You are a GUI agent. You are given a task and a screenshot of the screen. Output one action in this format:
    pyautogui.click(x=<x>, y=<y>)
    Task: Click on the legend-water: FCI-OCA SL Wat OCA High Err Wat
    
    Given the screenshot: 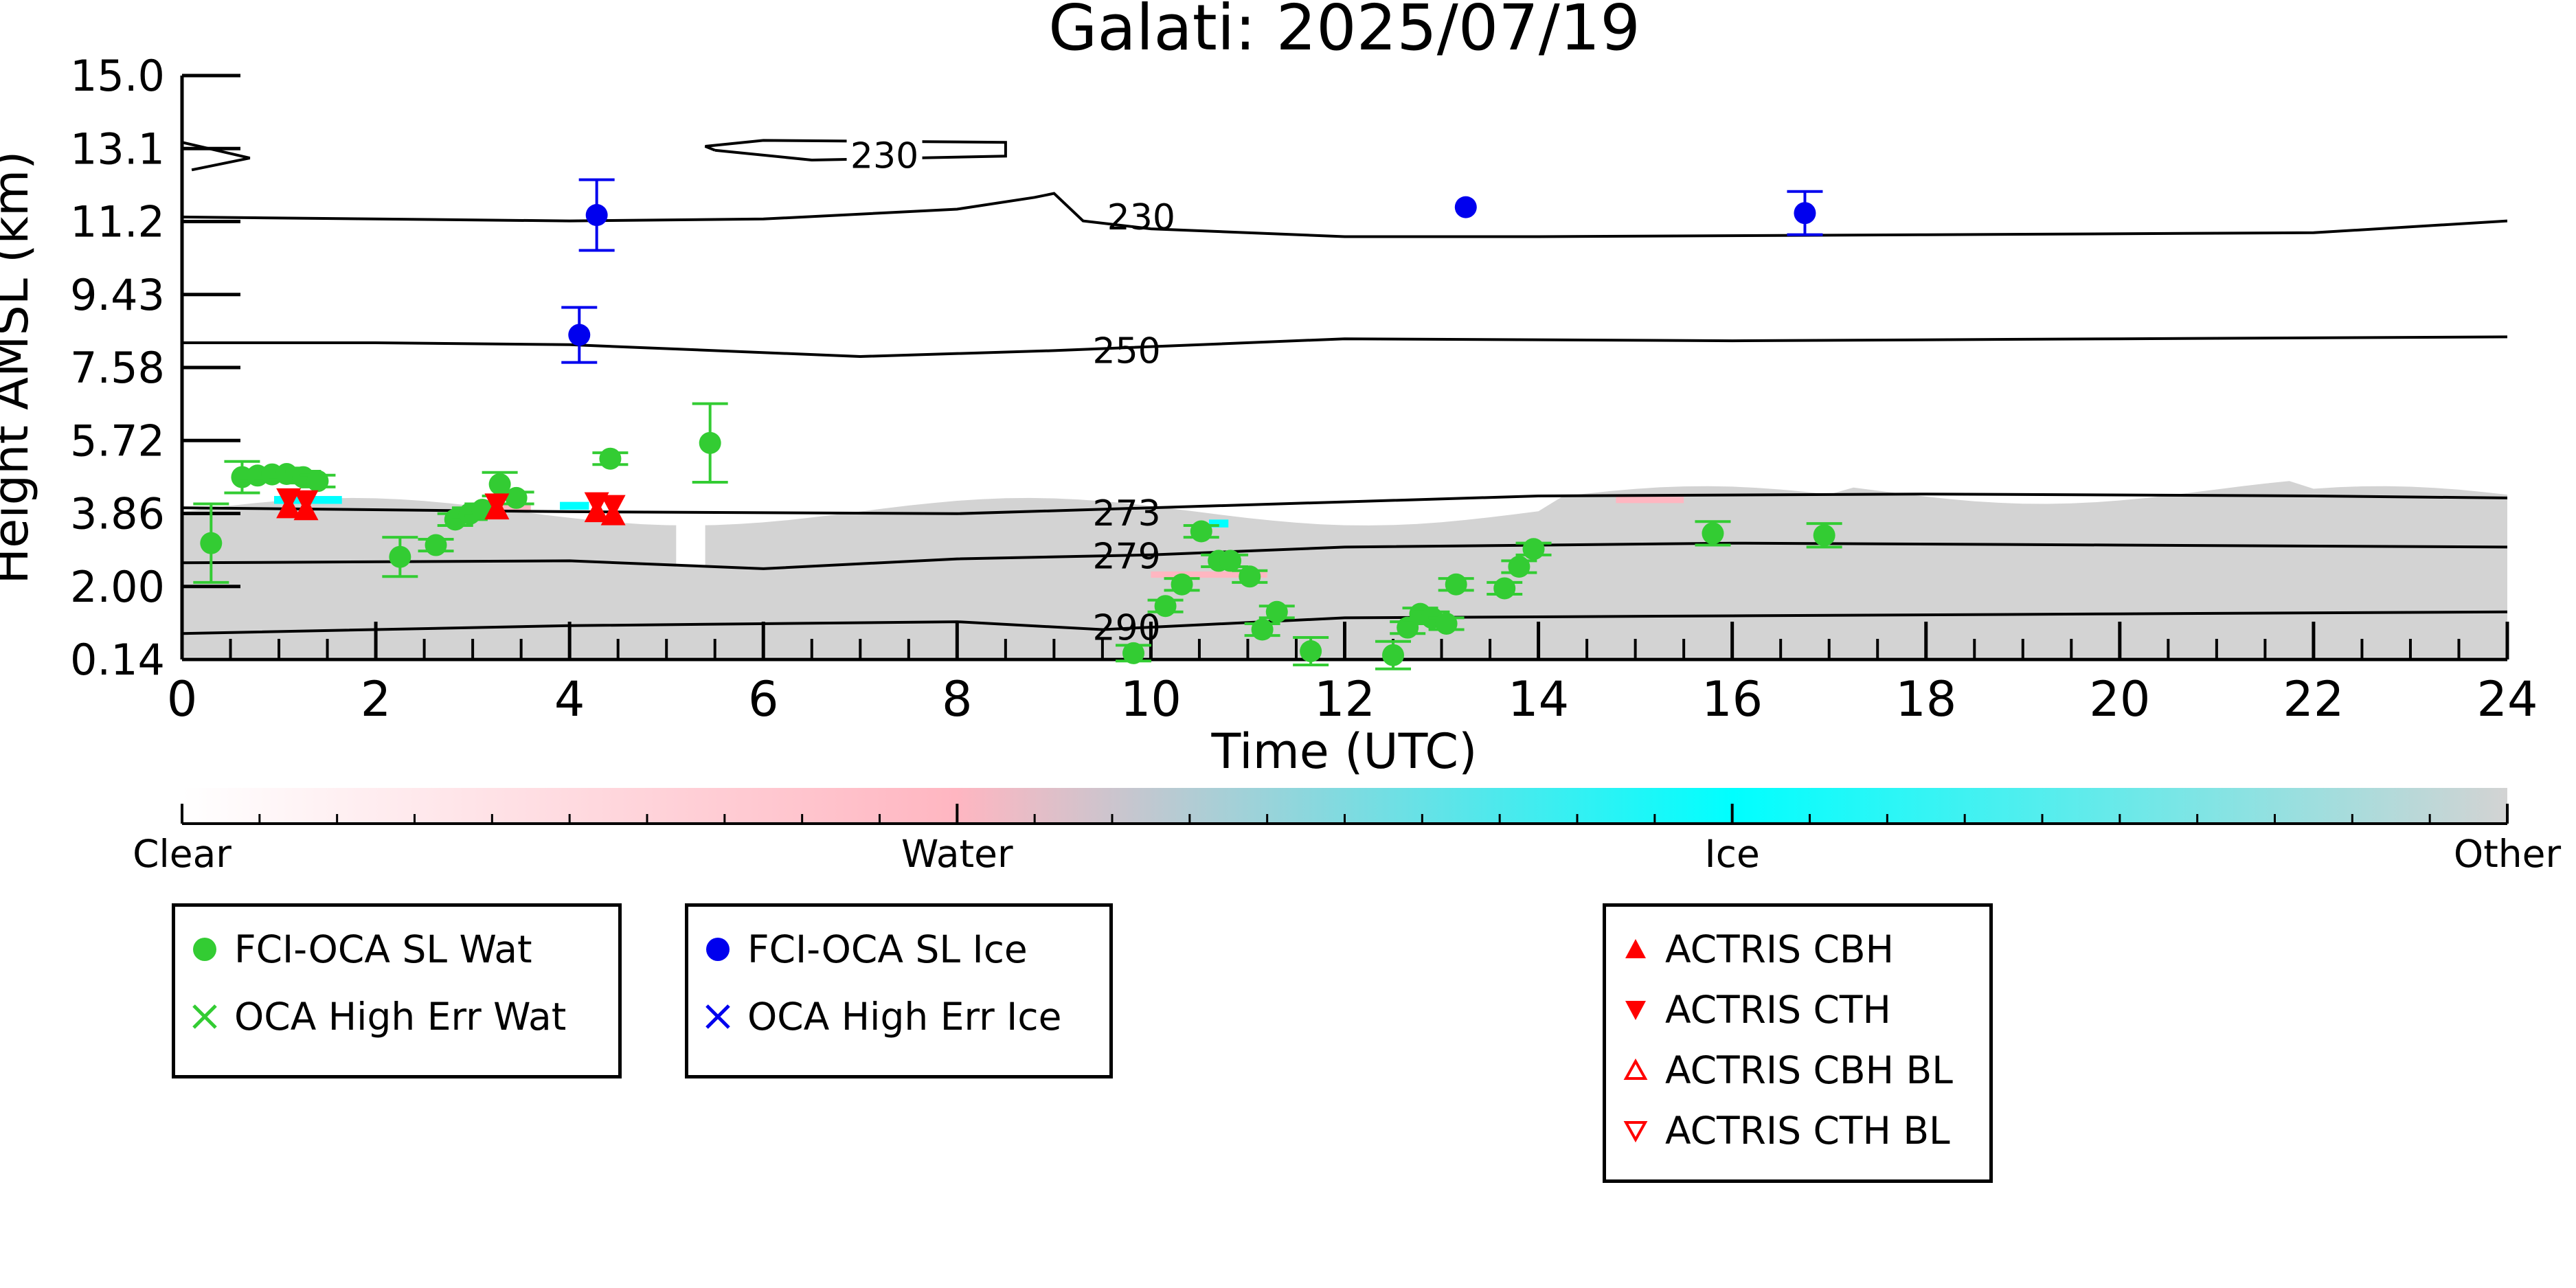 What is the action you would take?
    pyautogui.click(x=397, y=990)
    